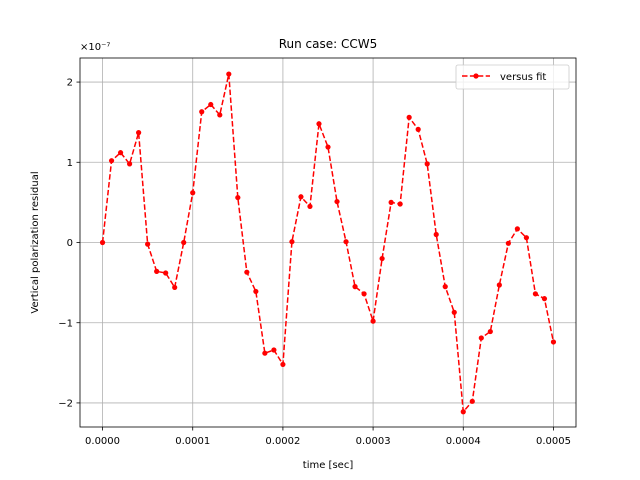 The width and height of the screenshot is (640, 480). Describe the element at coordinates (328, 44) in the screenshot. I see `chart-title: Run case: CCW5` at that location.